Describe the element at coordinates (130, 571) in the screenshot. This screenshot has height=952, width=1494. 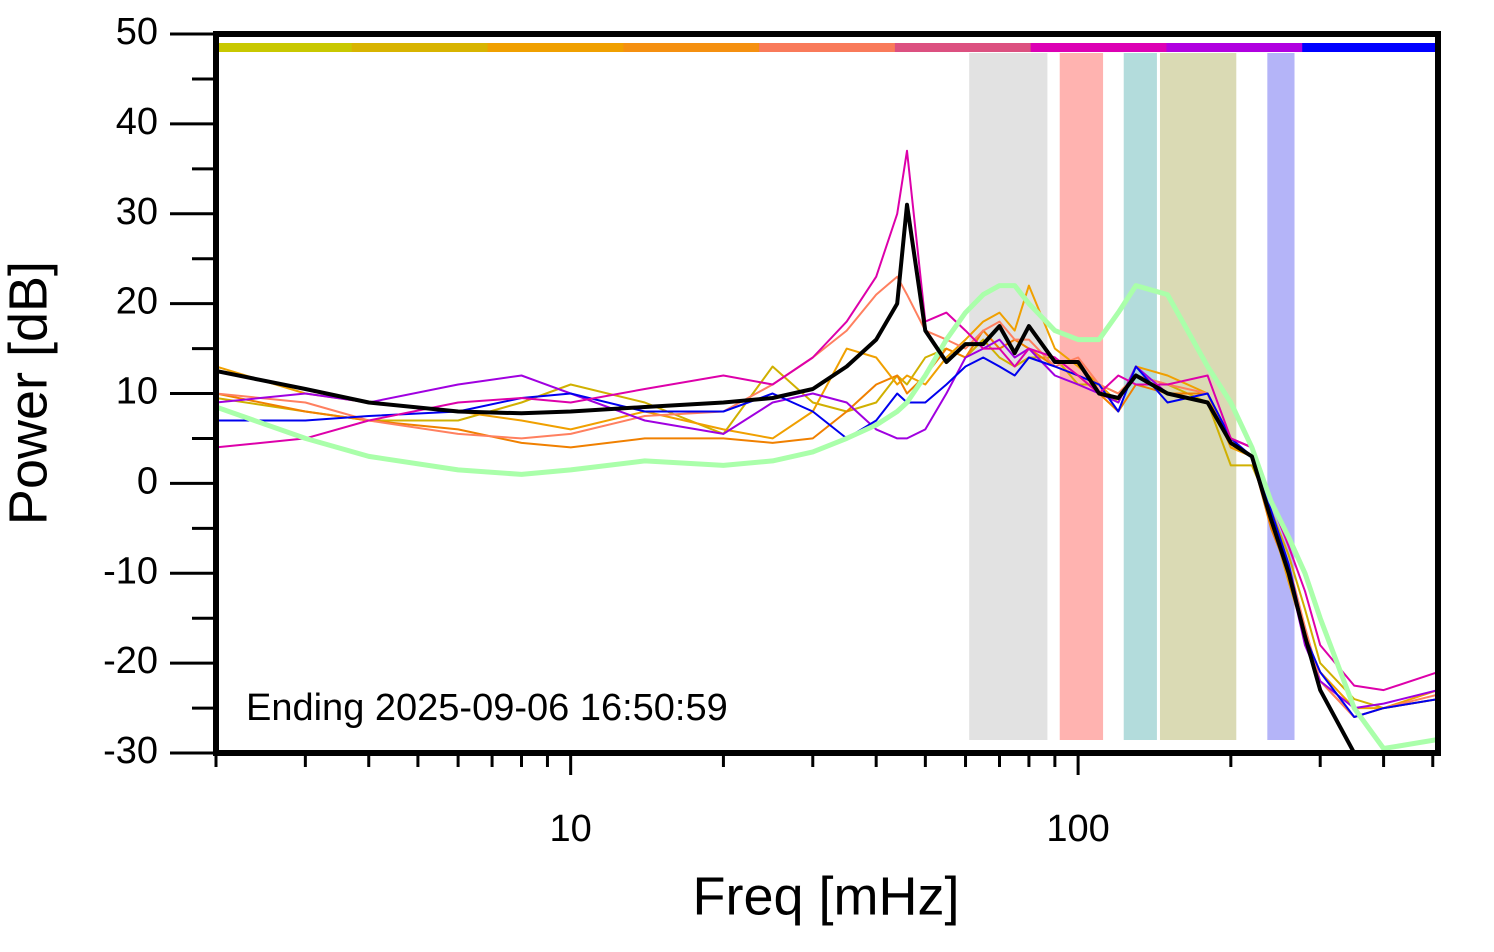
I see `y-tick-label: -10` at that location.